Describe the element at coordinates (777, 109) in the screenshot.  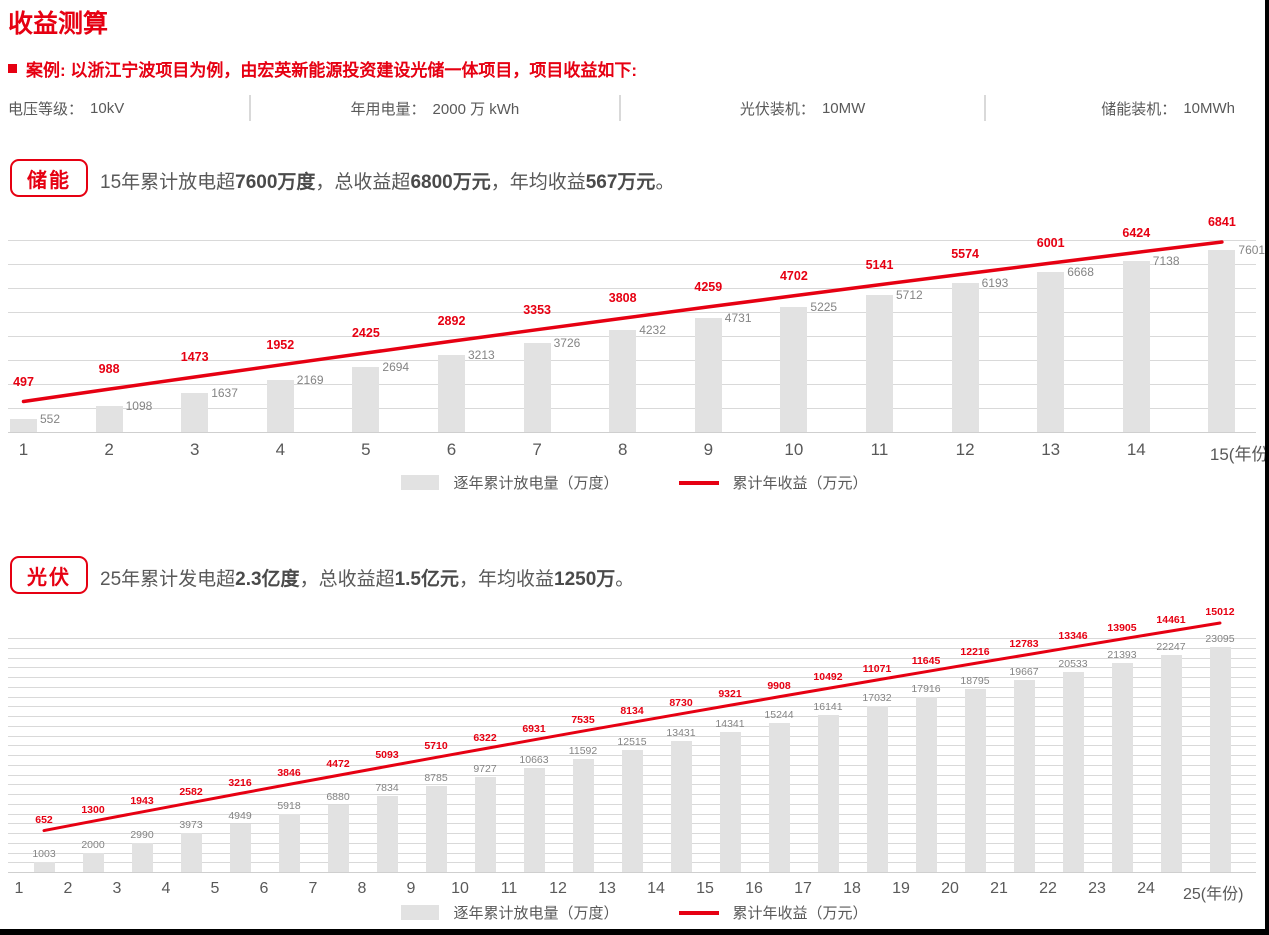
I see `info-label: 光伏装机：` at that location.